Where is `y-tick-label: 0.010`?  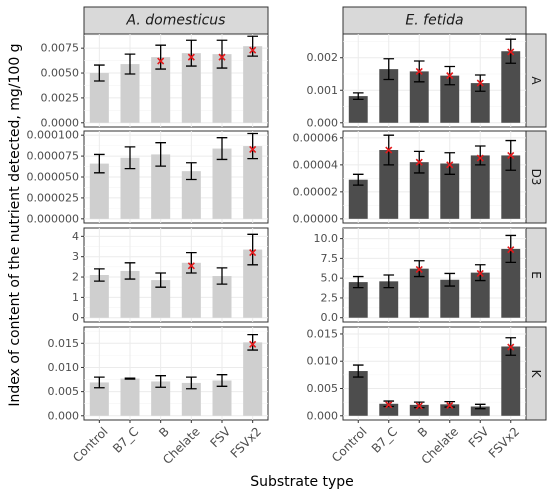
y-tick-label: 0.010 is located at coordinates (64, 367).